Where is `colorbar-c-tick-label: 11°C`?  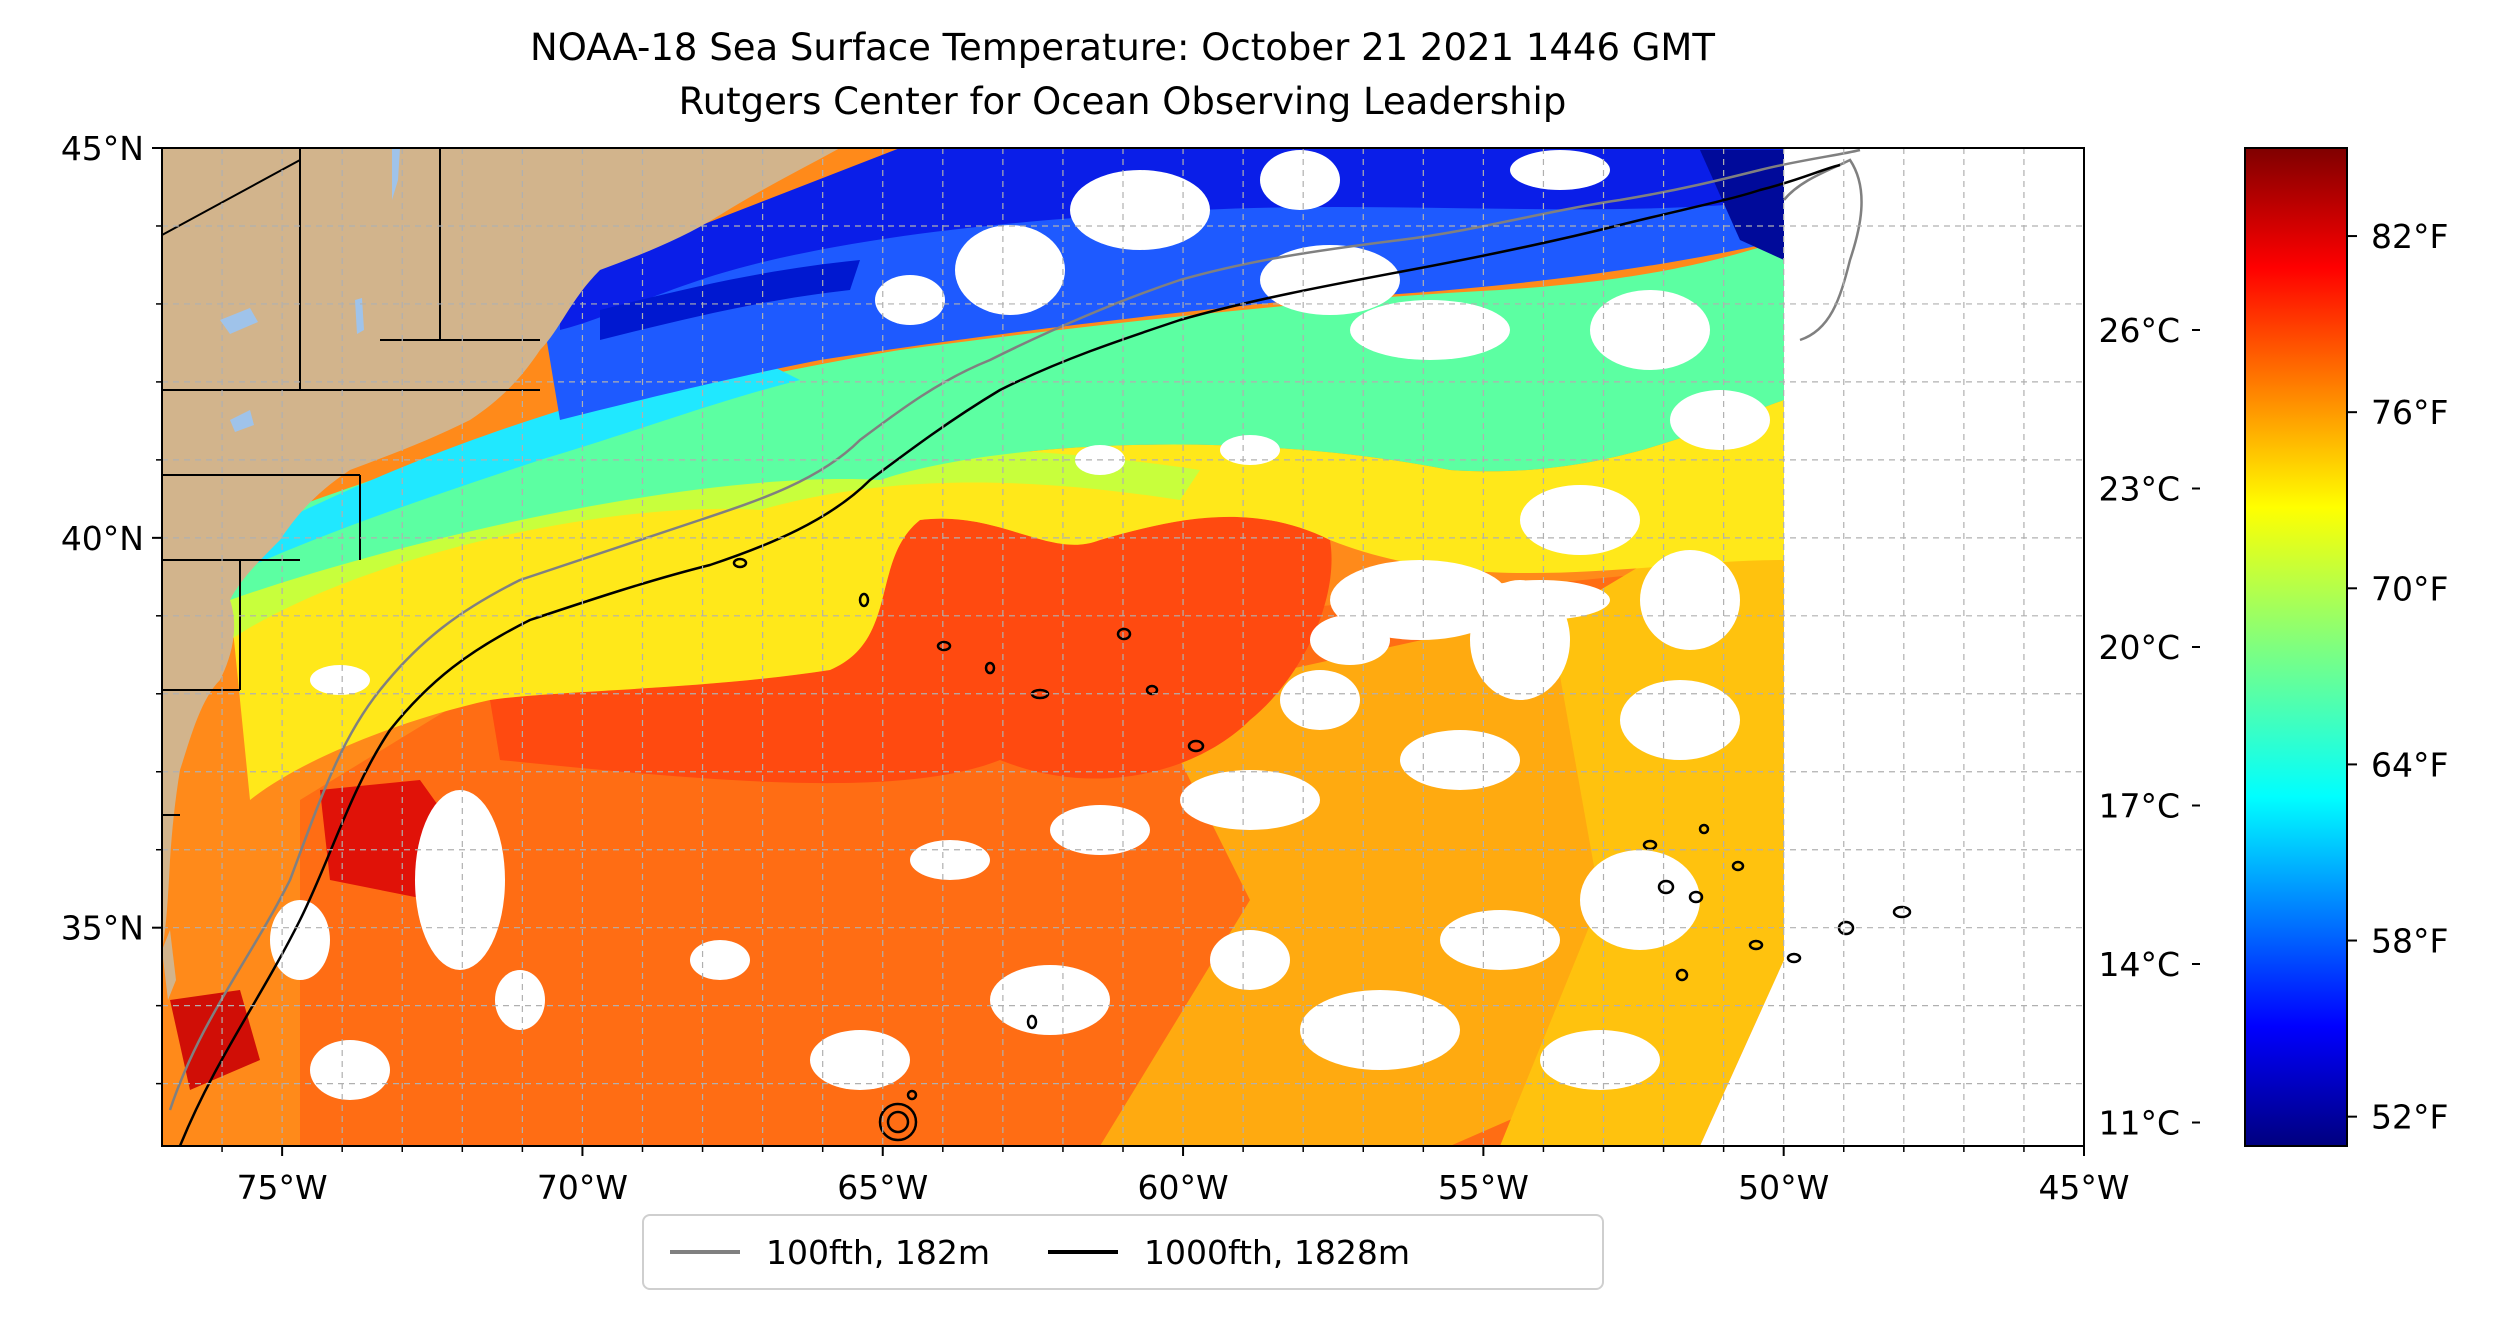
colorbar-c-tick-label: 11°C is located at coordinates (2139, 1123).